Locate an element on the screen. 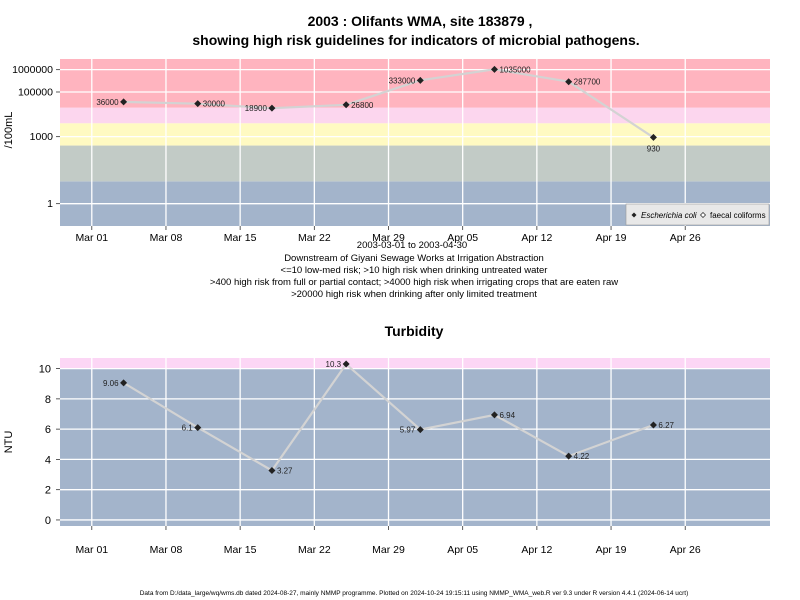 Image resolution: width=800 pixels, height=600 pixels. top-ytick-label-4: 1000000 is located at coordinates (32, 70).